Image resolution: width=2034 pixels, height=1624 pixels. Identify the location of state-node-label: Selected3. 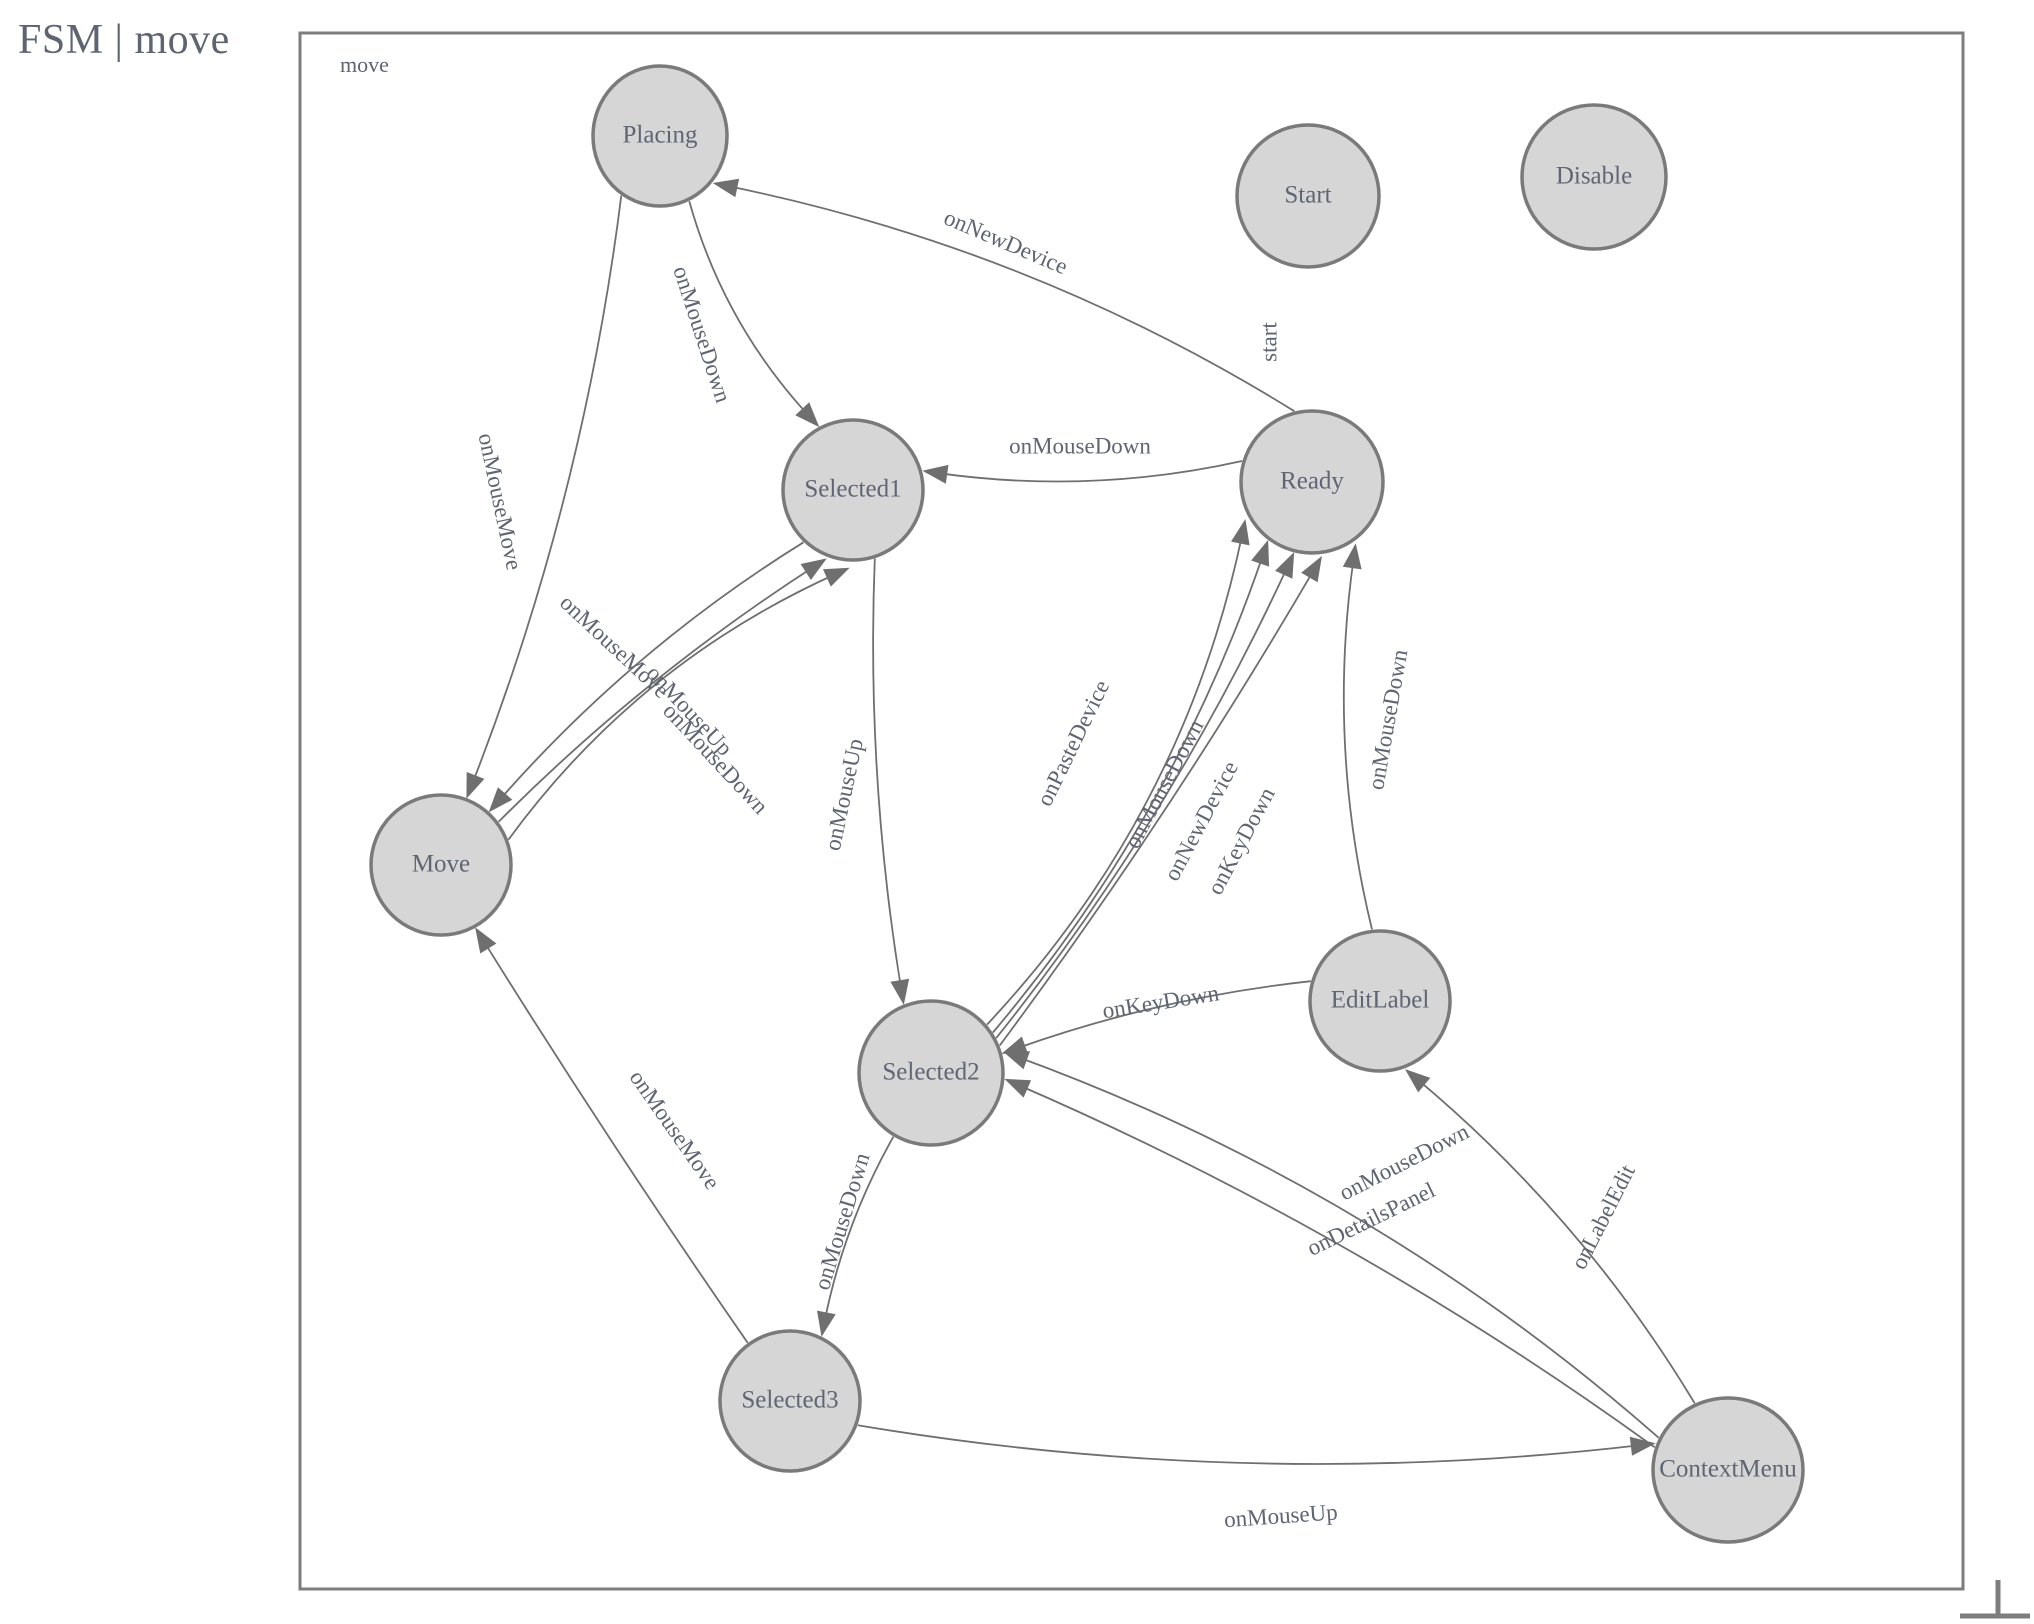
(789, 1400).